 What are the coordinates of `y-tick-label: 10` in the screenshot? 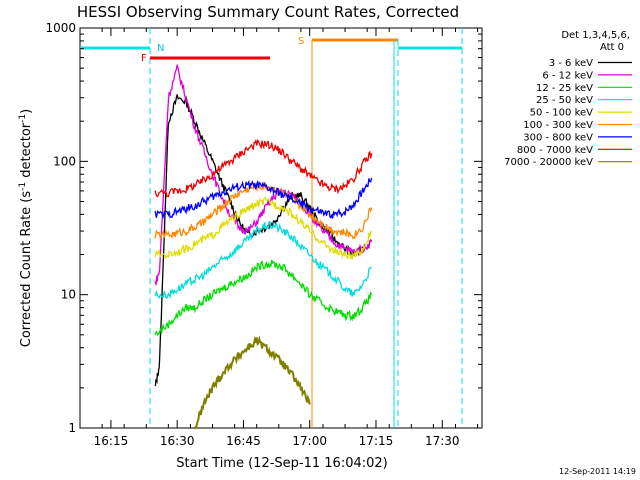 It's located at (68, 295).